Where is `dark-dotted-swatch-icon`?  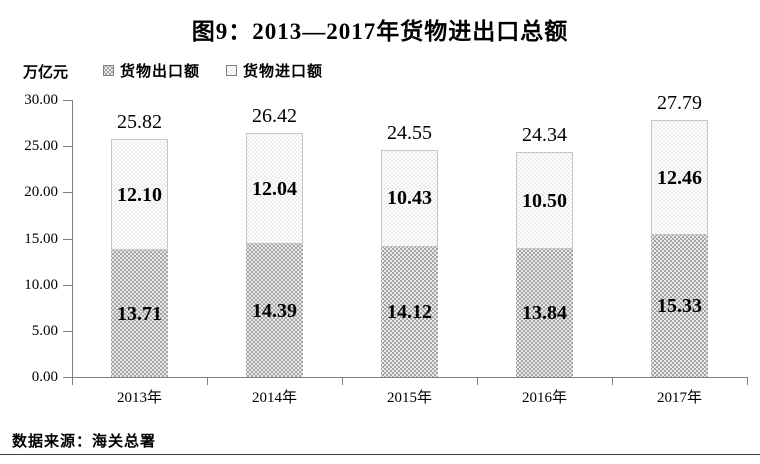 dark-dotted-swatch-icon is located at coordinates (108, 70).